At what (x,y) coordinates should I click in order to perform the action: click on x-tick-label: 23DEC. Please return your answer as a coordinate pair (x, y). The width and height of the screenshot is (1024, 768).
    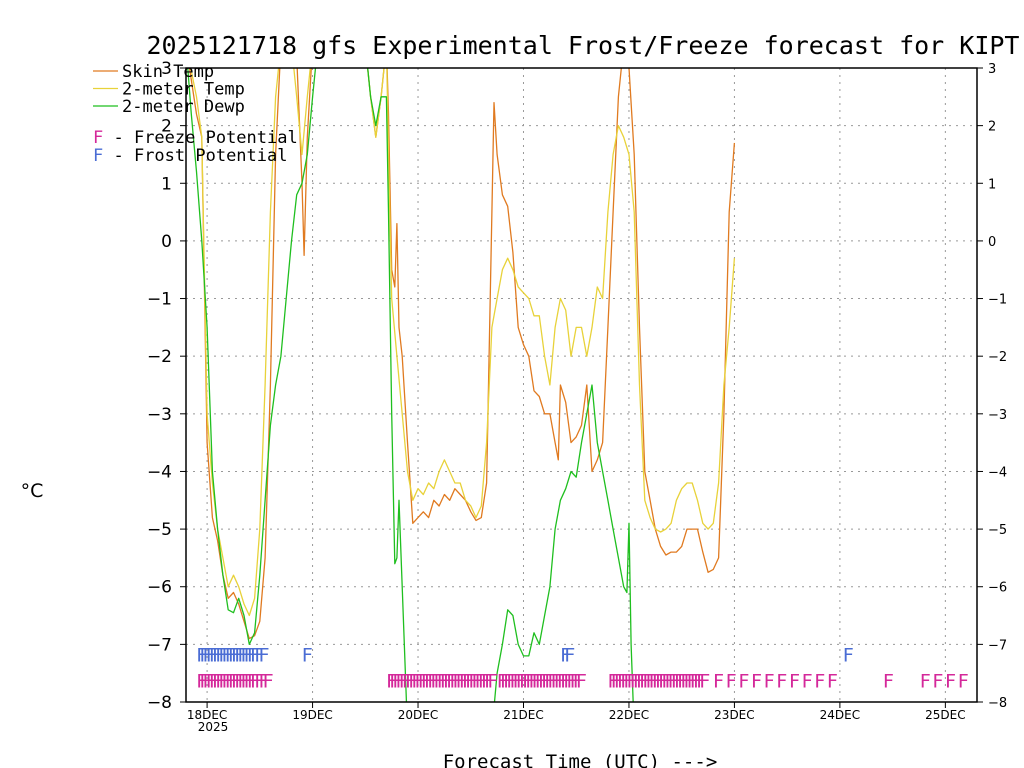
    Looking at the image, I should click on (734, 715).